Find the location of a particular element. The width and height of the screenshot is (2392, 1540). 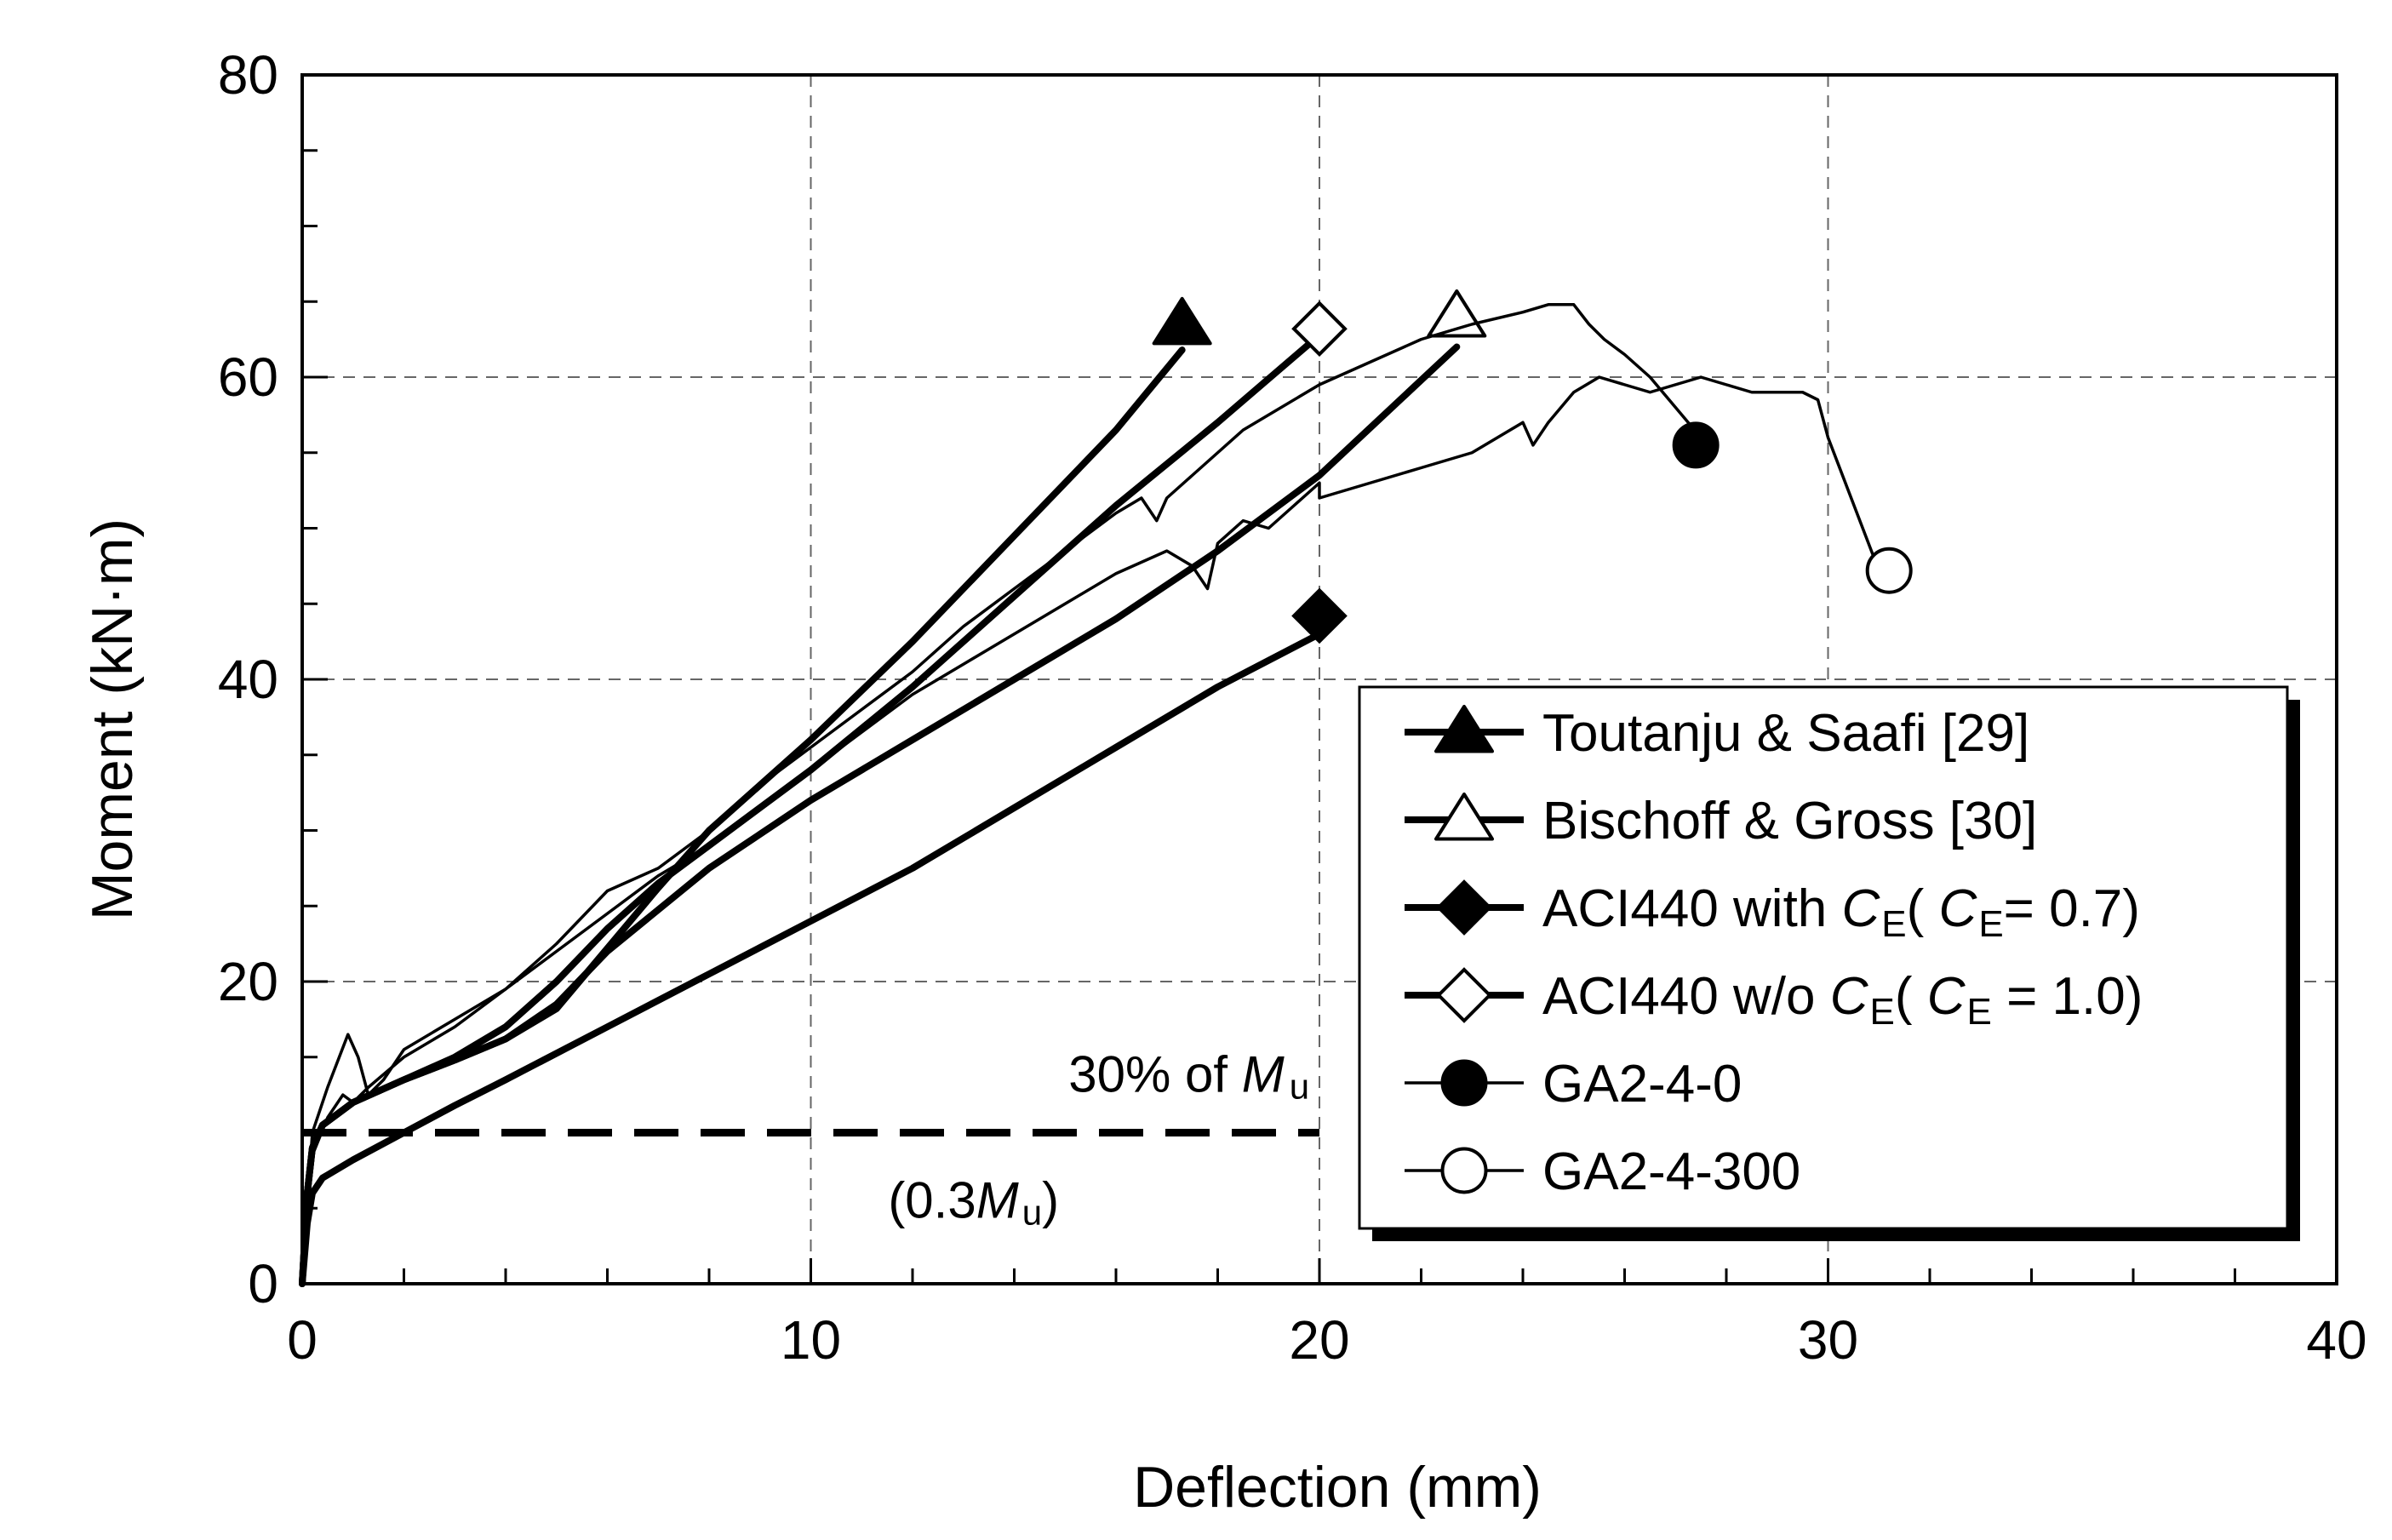

legend-box is located at coordinates (1823, 958).